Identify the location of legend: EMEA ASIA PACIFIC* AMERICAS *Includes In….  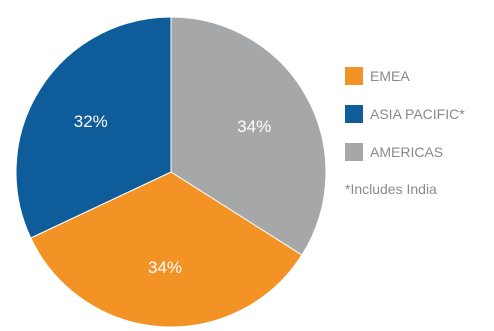
(405, 132).